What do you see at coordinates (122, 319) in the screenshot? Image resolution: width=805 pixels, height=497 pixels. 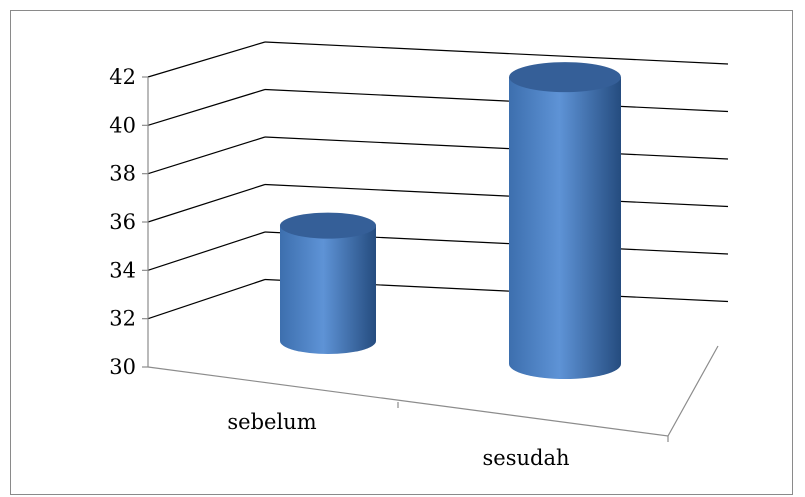 I see `y-tick-label: 32` at bounding box center [122, 319].